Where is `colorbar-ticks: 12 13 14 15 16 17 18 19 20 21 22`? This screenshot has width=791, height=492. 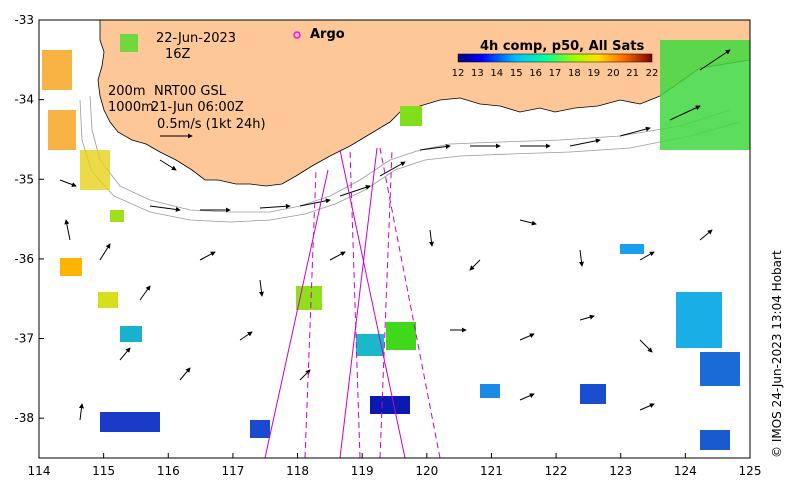 colorbar-ticks: 12 13 14 15 16 17 18 19 20 21 22 is located at coordinates (555, 73).